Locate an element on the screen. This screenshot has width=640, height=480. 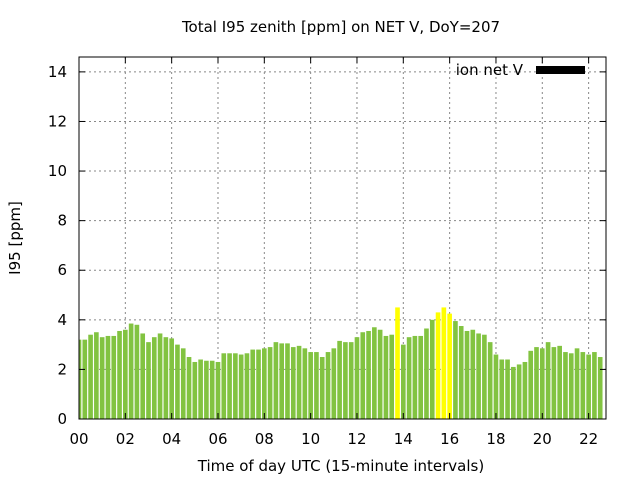
chart-title: Total I95 zenith [ppm] on NET V, DoY=207 is located at coordinates (340, 27).